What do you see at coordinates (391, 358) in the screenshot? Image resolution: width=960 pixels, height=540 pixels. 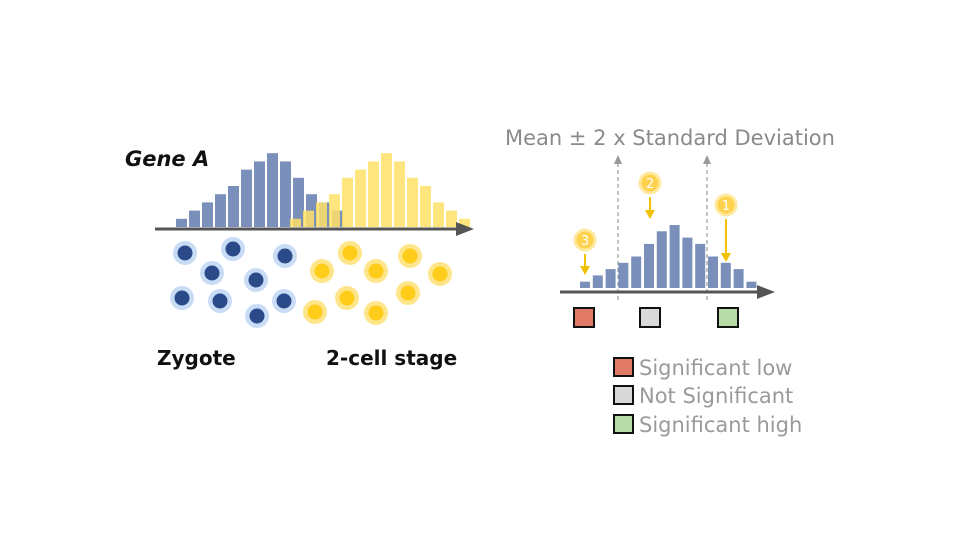 I see `two-cell-stage-label: 2-cell stage` at bounding box center [391, 358].